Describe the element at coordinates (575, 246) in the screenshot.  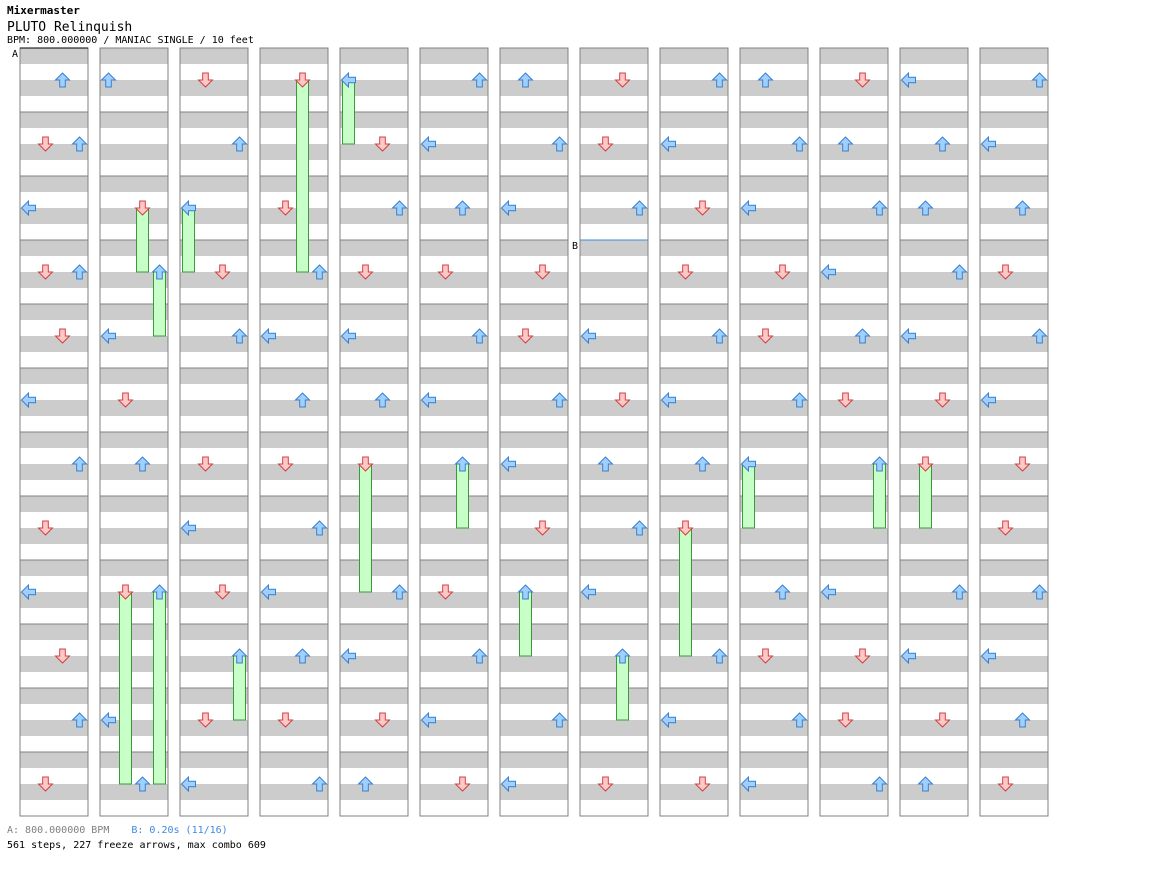
I see `marker-label: B` at that location.